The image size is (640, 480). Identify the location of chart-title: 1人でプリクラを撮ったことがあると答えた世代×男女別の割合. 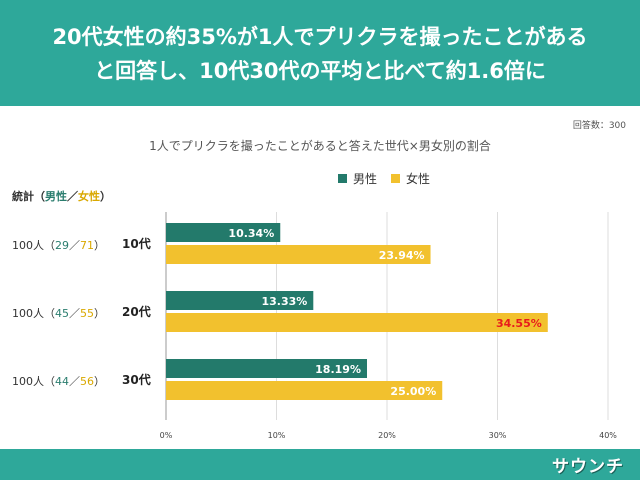
(320, 146).